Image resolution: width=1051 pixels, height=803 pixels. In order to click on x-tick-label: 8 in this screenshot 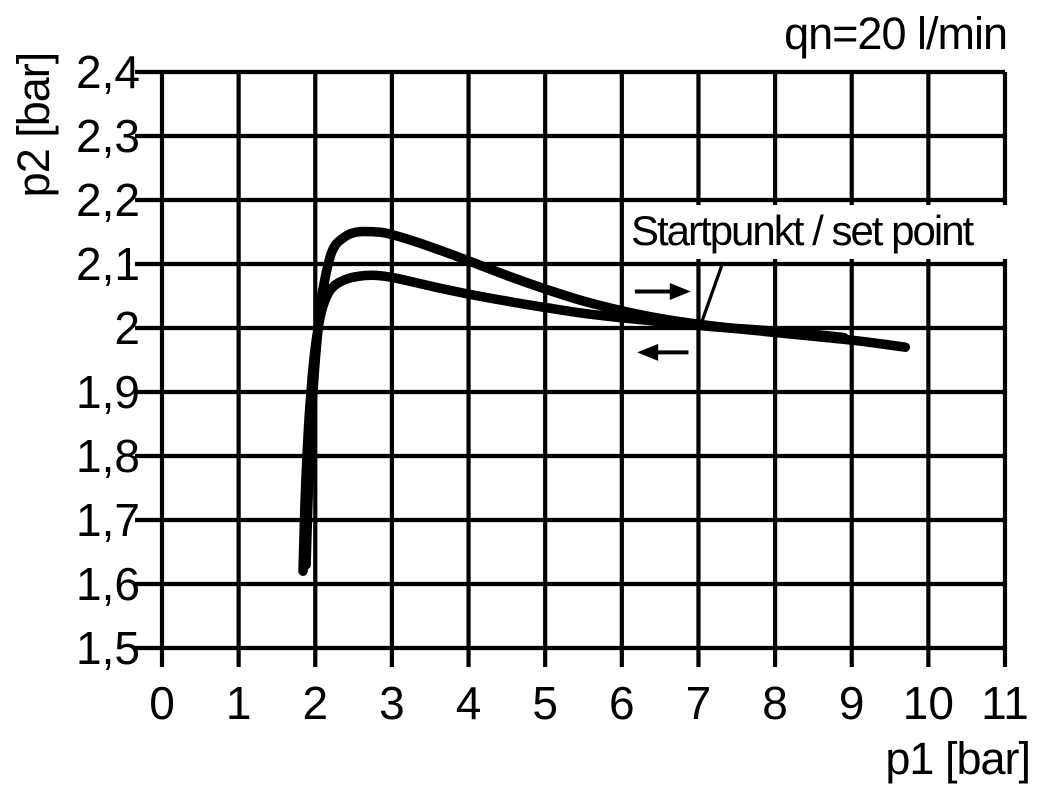, I will do `click(775, 703)`.